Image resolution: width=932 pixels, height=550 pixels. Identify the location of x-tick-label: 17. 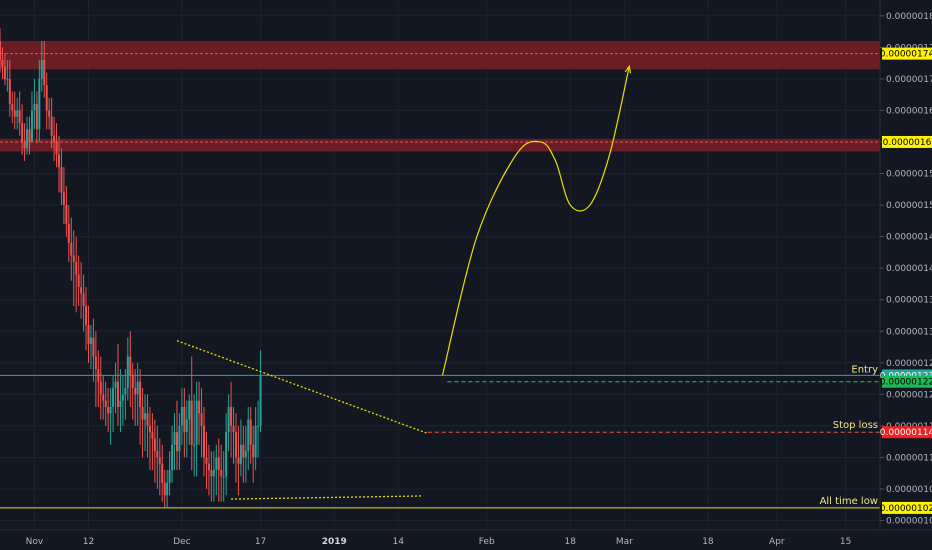
(260, 542).